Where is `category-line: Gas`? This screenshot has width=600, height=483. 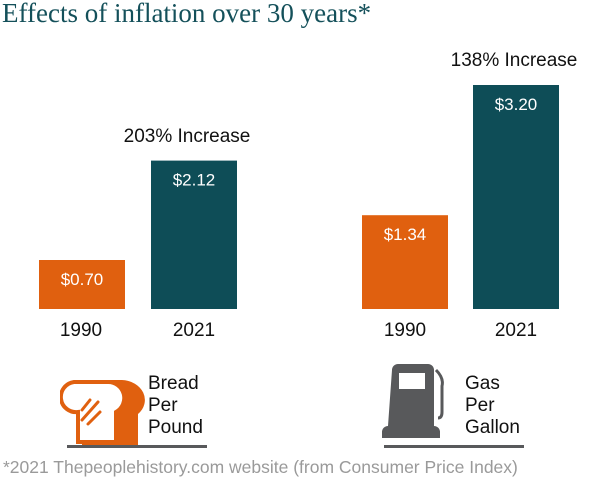
category-line: Gas is located at coordinates (482, 383).